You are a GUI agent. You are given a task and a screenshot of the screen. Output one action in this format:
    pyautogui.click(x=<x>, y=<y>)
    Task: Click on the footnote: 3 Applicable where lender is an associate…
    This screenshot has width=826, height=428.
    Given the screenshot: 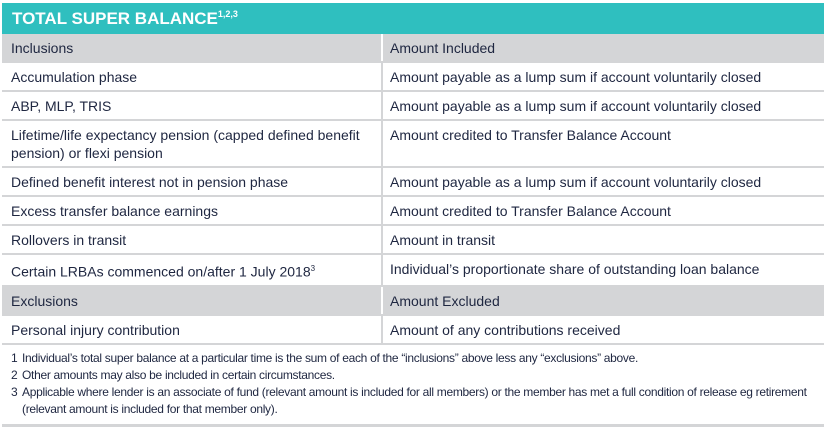 What is the action you would take?
    pyautogui.click(x=417, y=401)
    